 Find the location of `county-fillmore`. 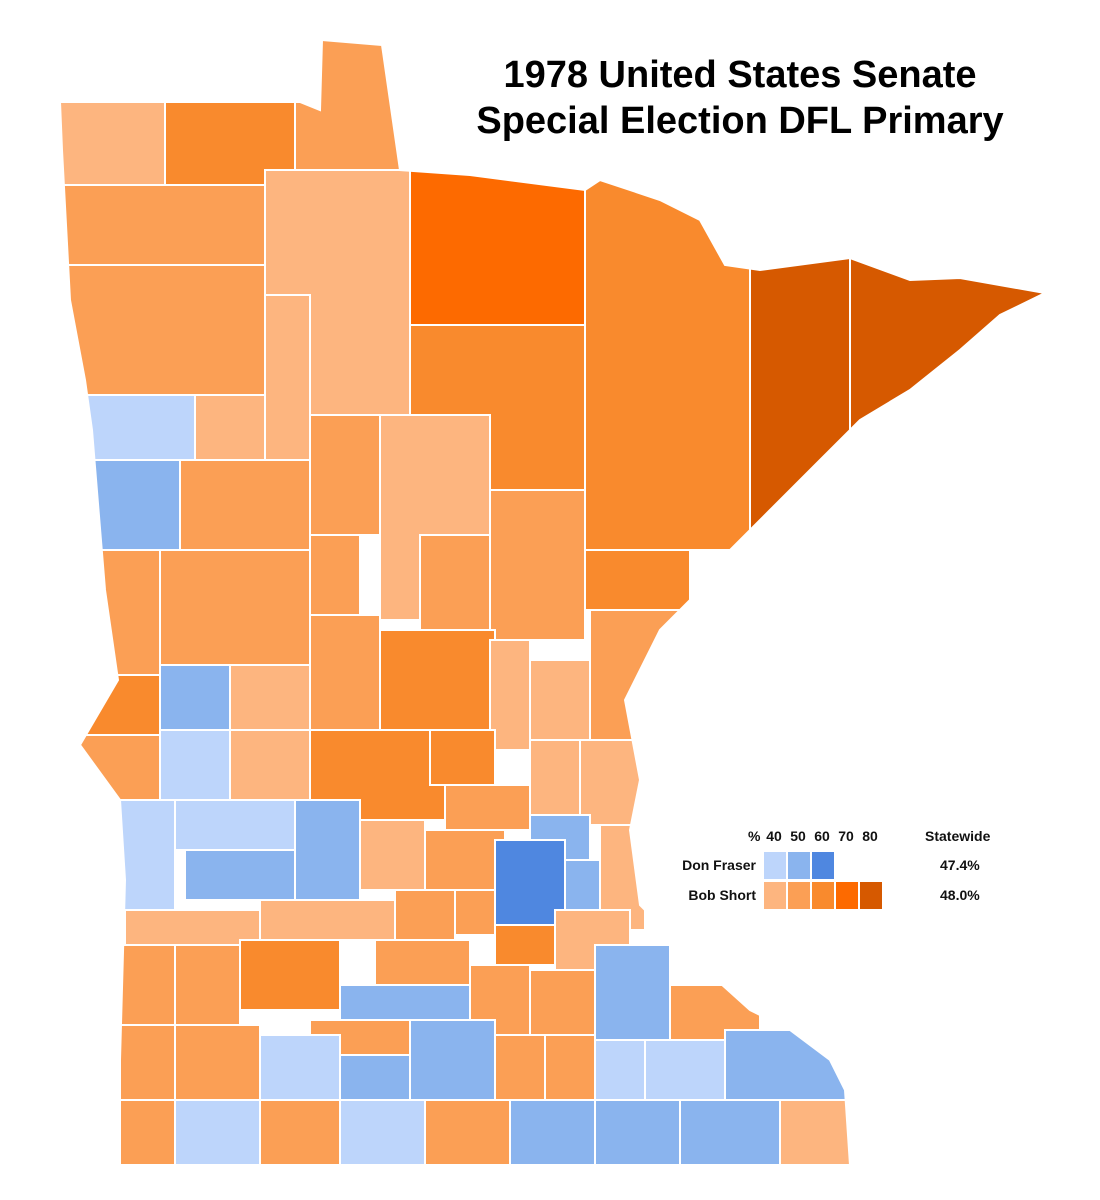

county-fillmore is located at coordinates (637, 1132).